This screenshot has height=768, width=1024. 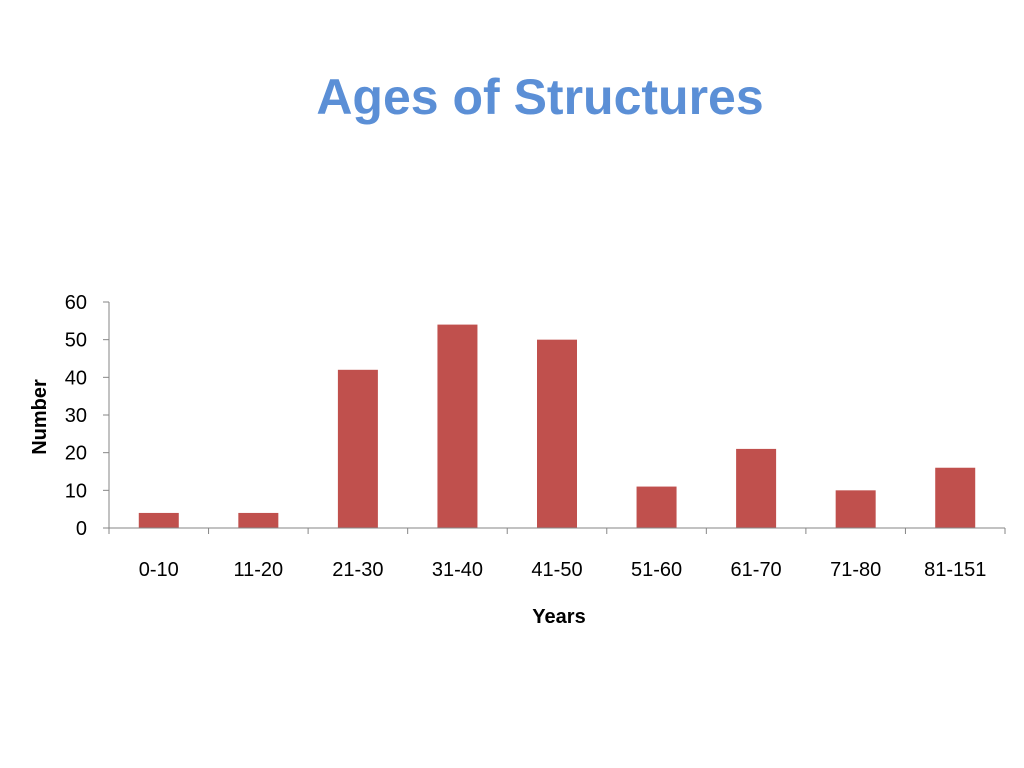 What do you see at coordinates (76, 378) in the screenshot?
I see `y-tick-label: 40` at bounding box center [76, 378].